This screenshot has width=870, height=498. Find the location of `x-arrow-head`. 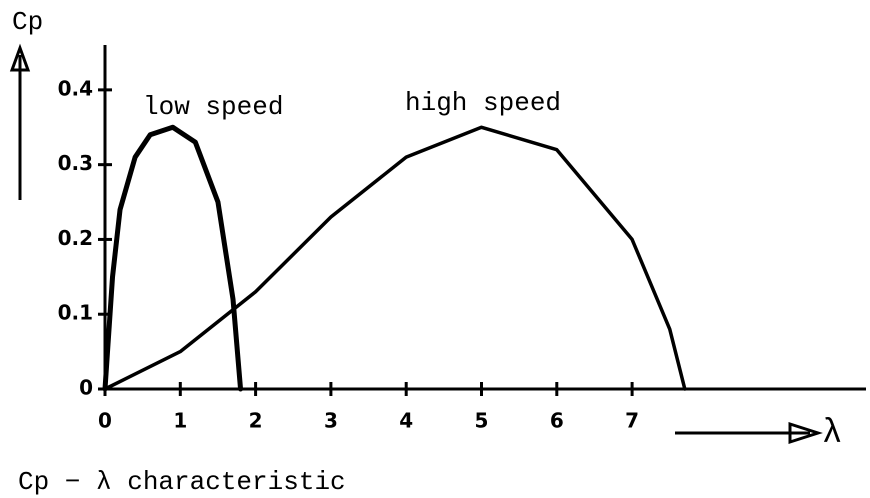

x-arrow-head is located at coordinates (805, 433).